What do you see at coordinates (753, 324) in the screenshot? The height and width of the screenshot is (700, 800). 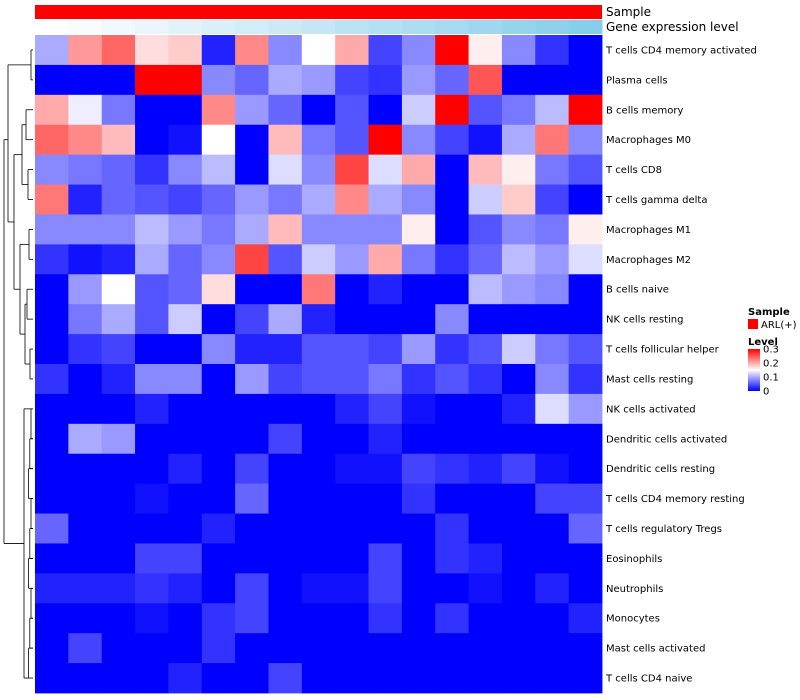 I see `legend-sample-swatch` at bounding box center [753, 324].